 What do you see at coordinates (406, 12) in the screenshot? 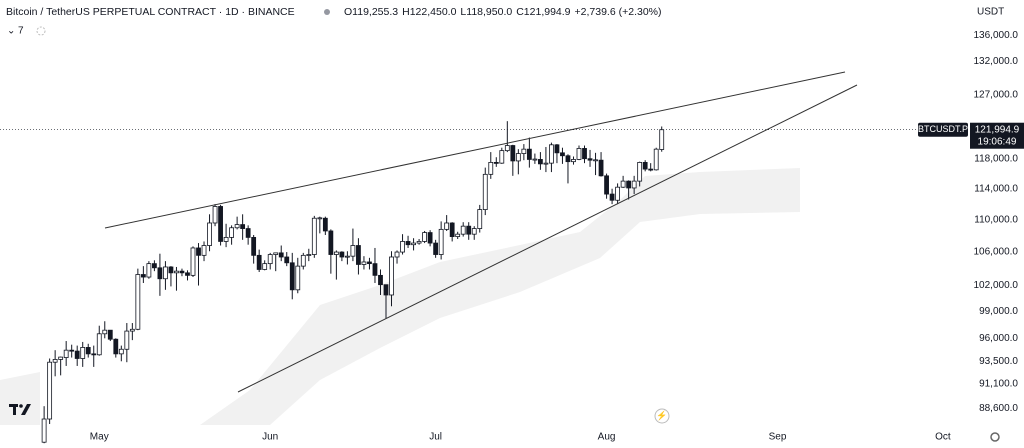
I see `ohlc-key: H` at bounding box center [406, 12].